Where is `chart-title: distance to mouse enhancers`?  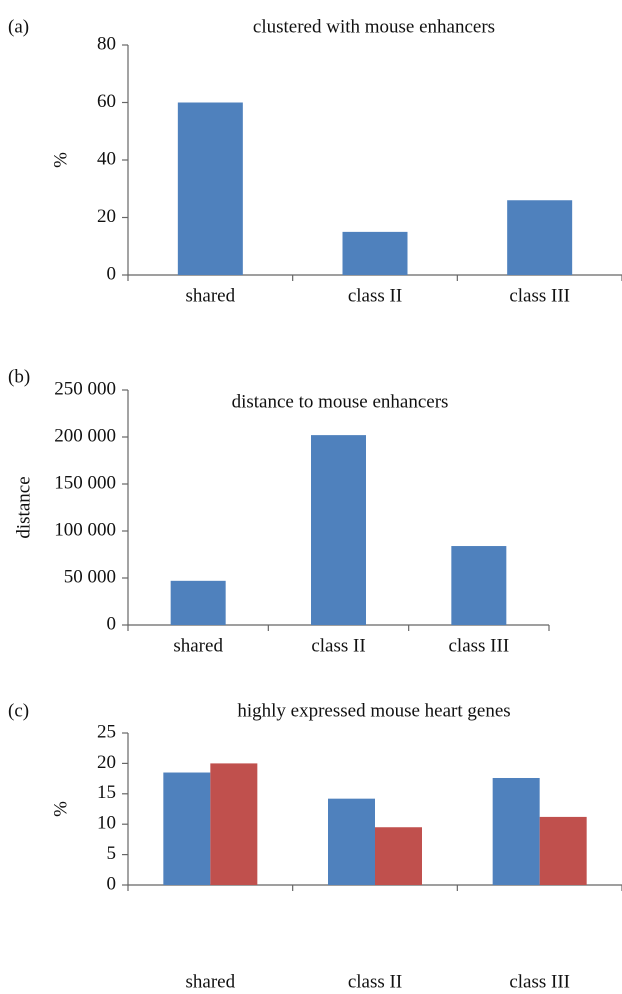
chart-title: distance to mouse enhancers is located at coordinates (340, 401).